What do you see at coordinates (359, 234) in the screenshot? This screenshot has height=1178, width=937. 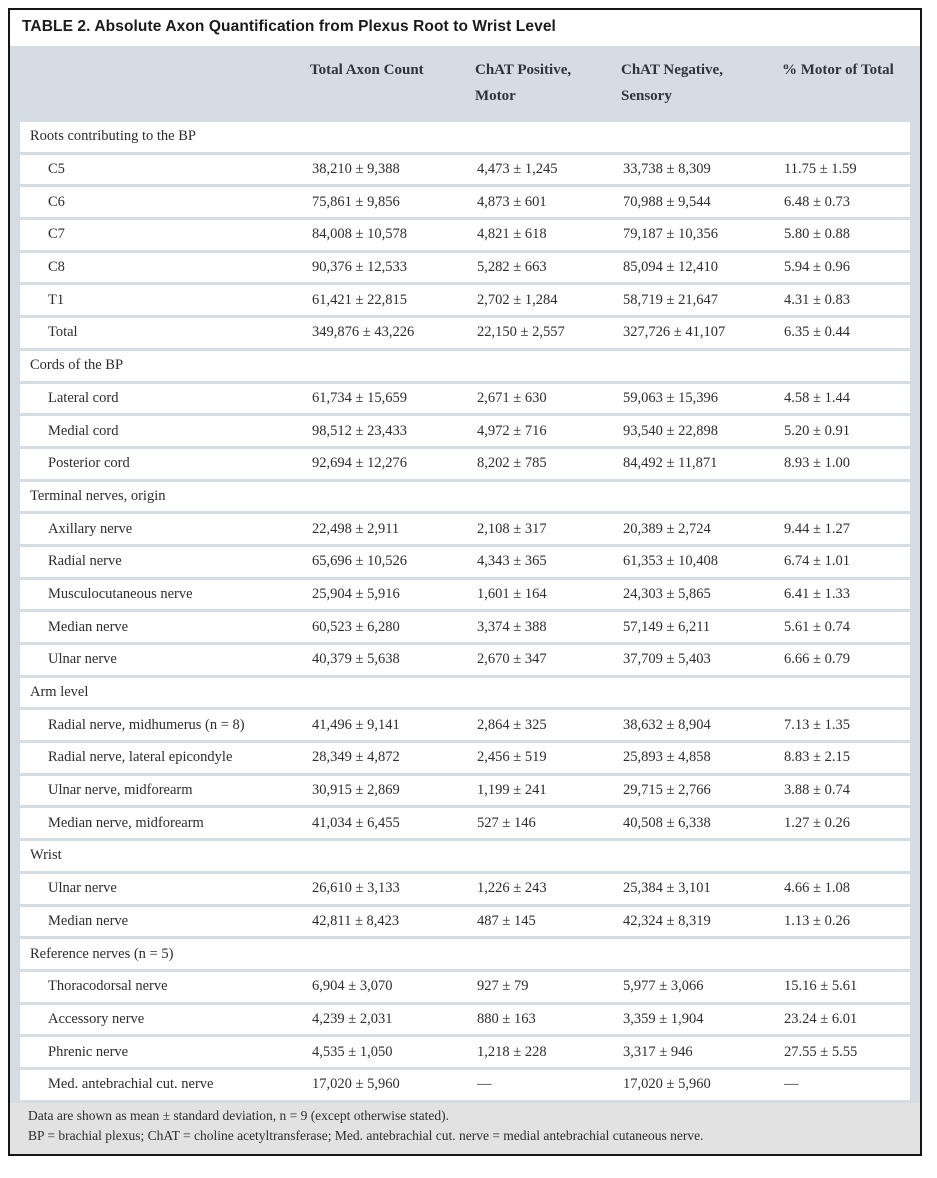 I see `cell-total-axon-count: 84,008 ± 10,578` at bounding box center [359, 234].